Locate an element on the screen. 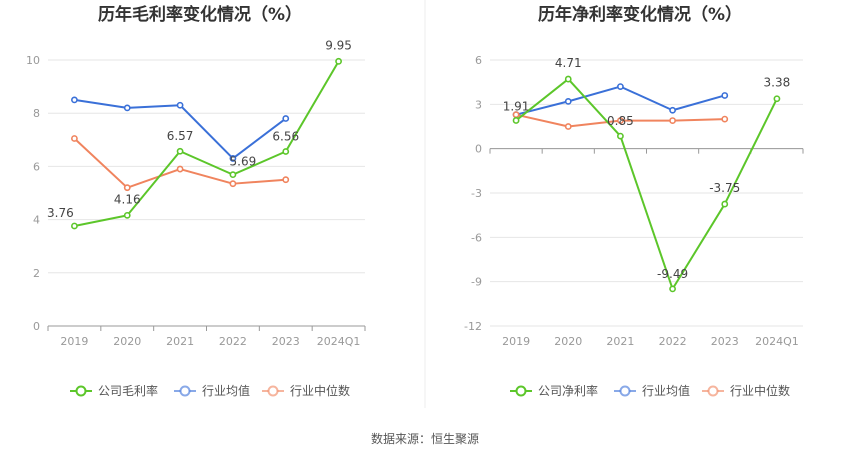 The image size is (850, 459). data-label: 0.85 is located at coordinates (620, 121).